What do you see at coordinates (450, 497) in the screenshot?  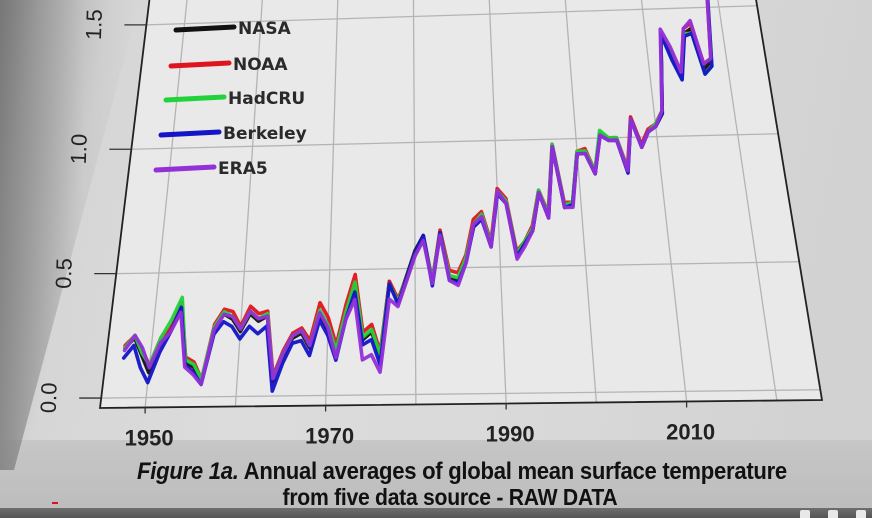 I see `figure-caption-line2: from five data source - RAW DATA` at bounding box center [450, 497].